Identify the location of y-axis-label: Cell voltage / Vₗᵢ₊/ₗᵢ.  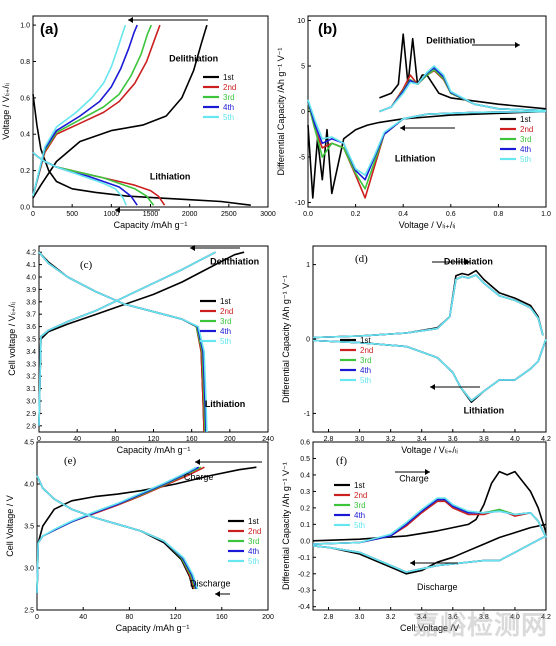
(12, 339).